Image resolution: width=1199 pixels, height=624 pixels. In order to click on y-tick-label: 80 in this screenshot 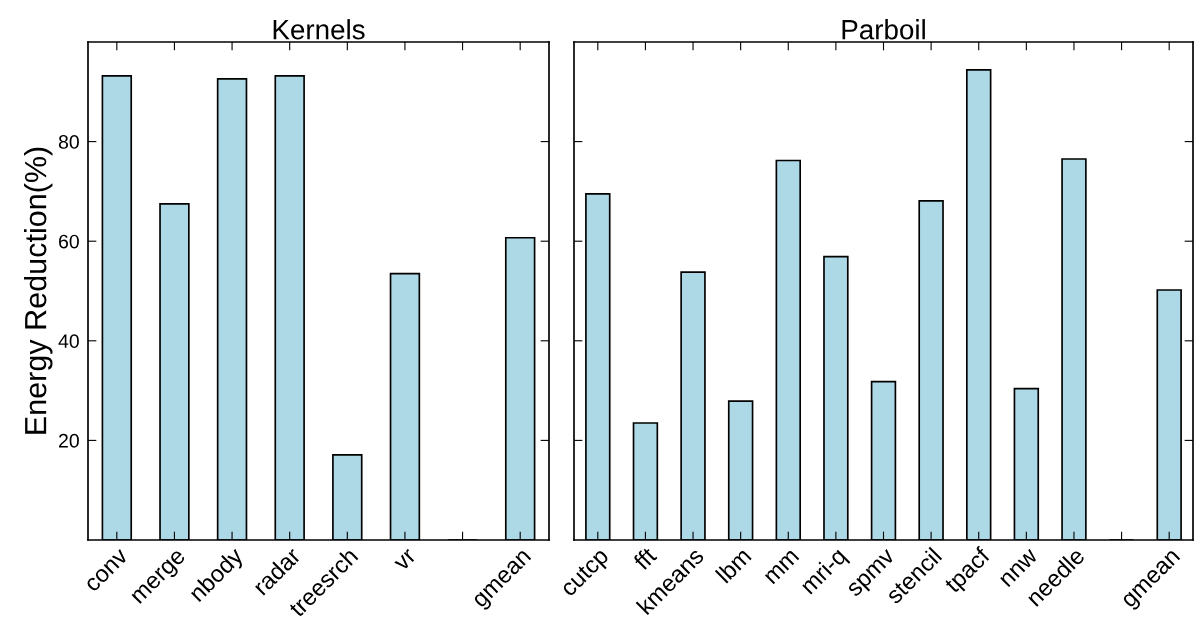, I will do `click(68, 142)`.